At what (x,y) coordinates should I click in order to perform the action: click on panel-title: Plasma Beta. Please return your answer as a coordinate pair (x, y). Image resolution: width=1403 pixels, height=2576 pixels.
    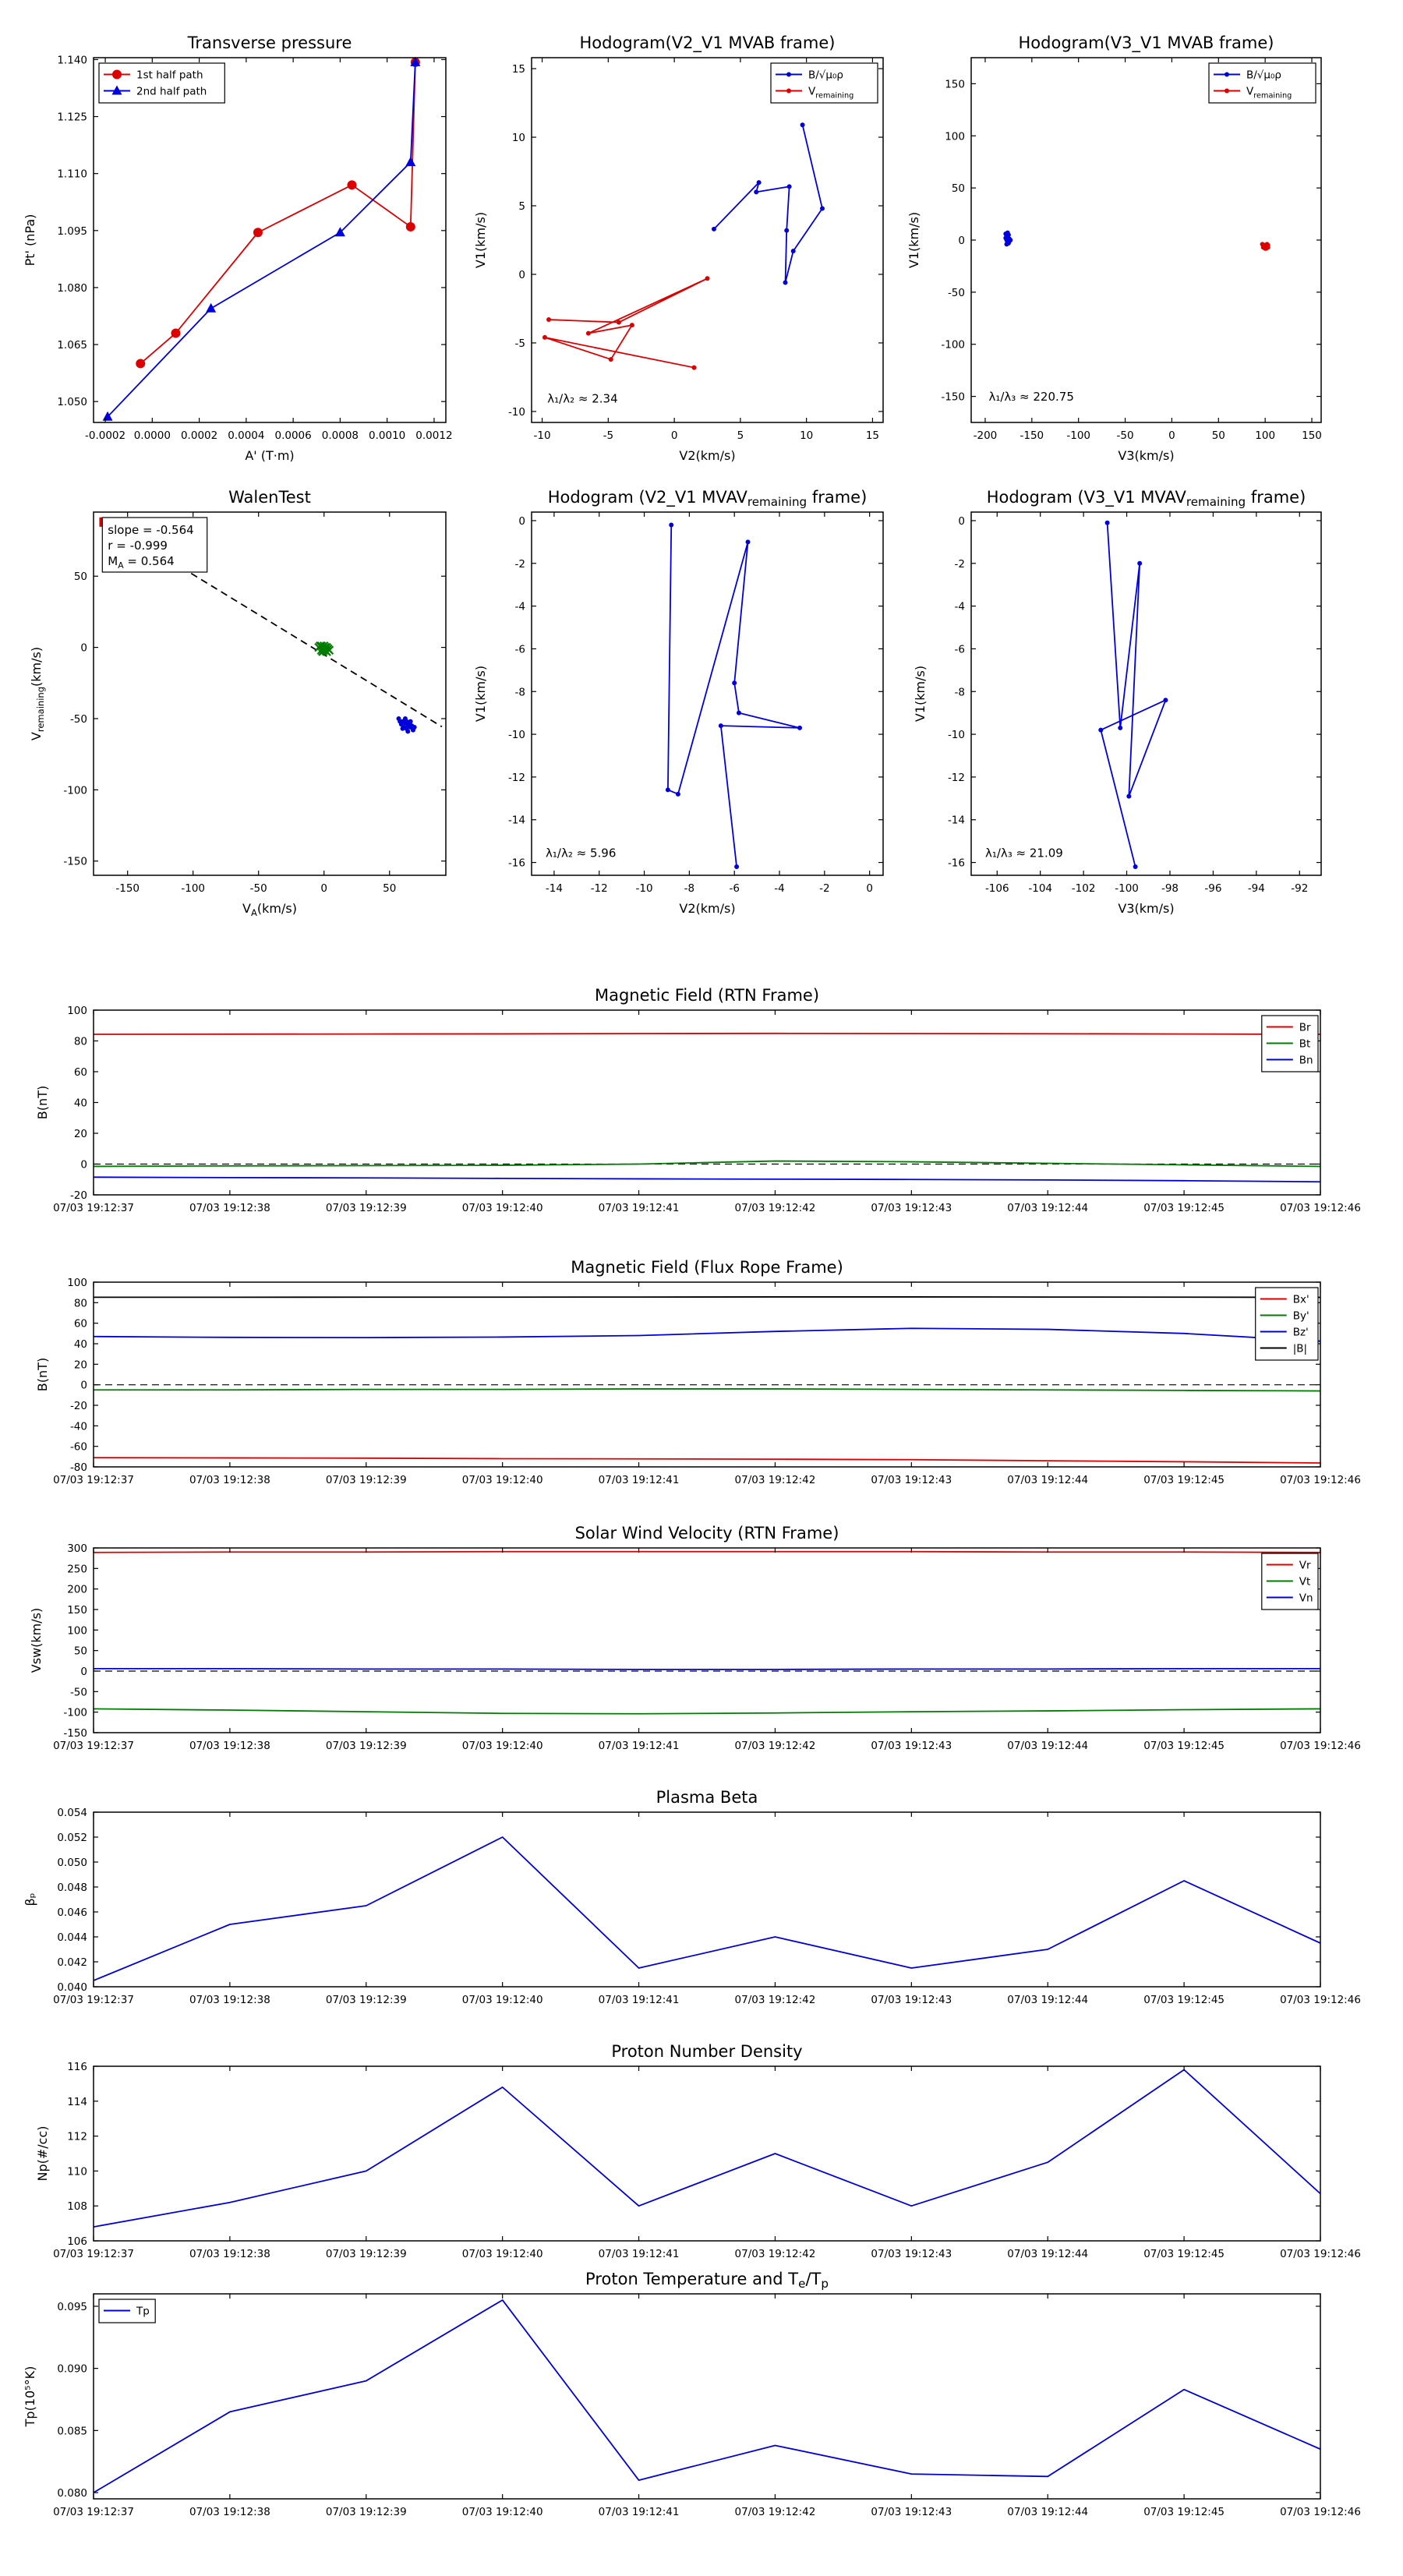
    Looking at the image, I should click on (707, 1797).